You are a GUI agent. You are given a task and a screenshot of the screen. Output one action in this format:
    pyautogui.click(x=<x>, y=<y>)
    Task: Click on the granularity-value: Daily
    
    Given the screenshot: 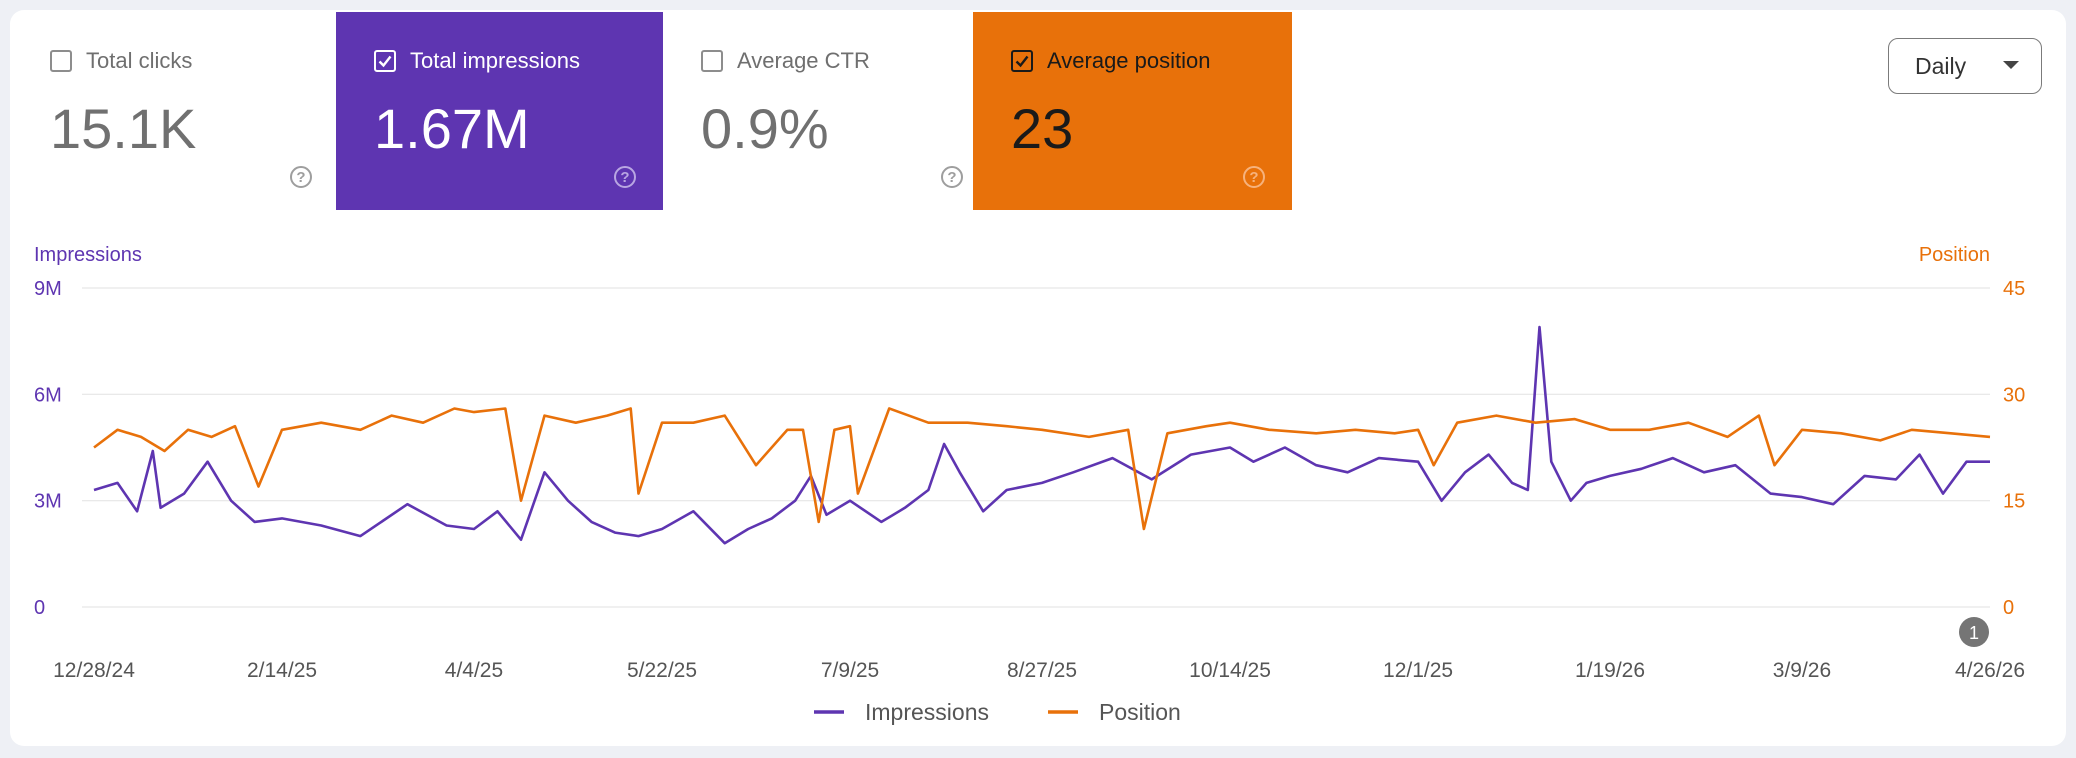 What is the action you would take?
    pyautogui.click(x=1941, y=65)
    